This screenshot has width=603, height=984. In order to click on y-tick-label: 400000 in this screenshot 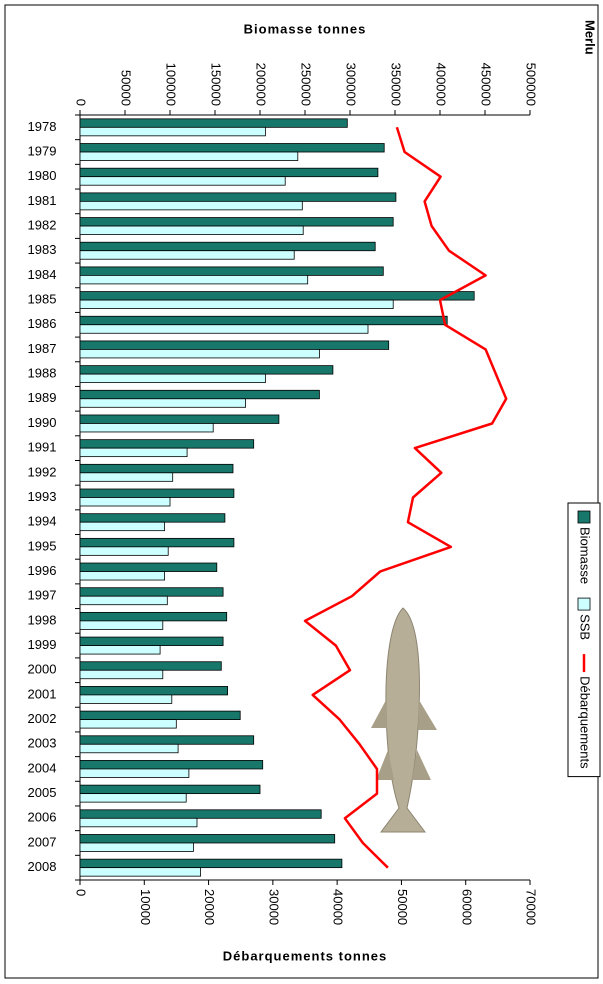, I will do `click(441, 84)`.